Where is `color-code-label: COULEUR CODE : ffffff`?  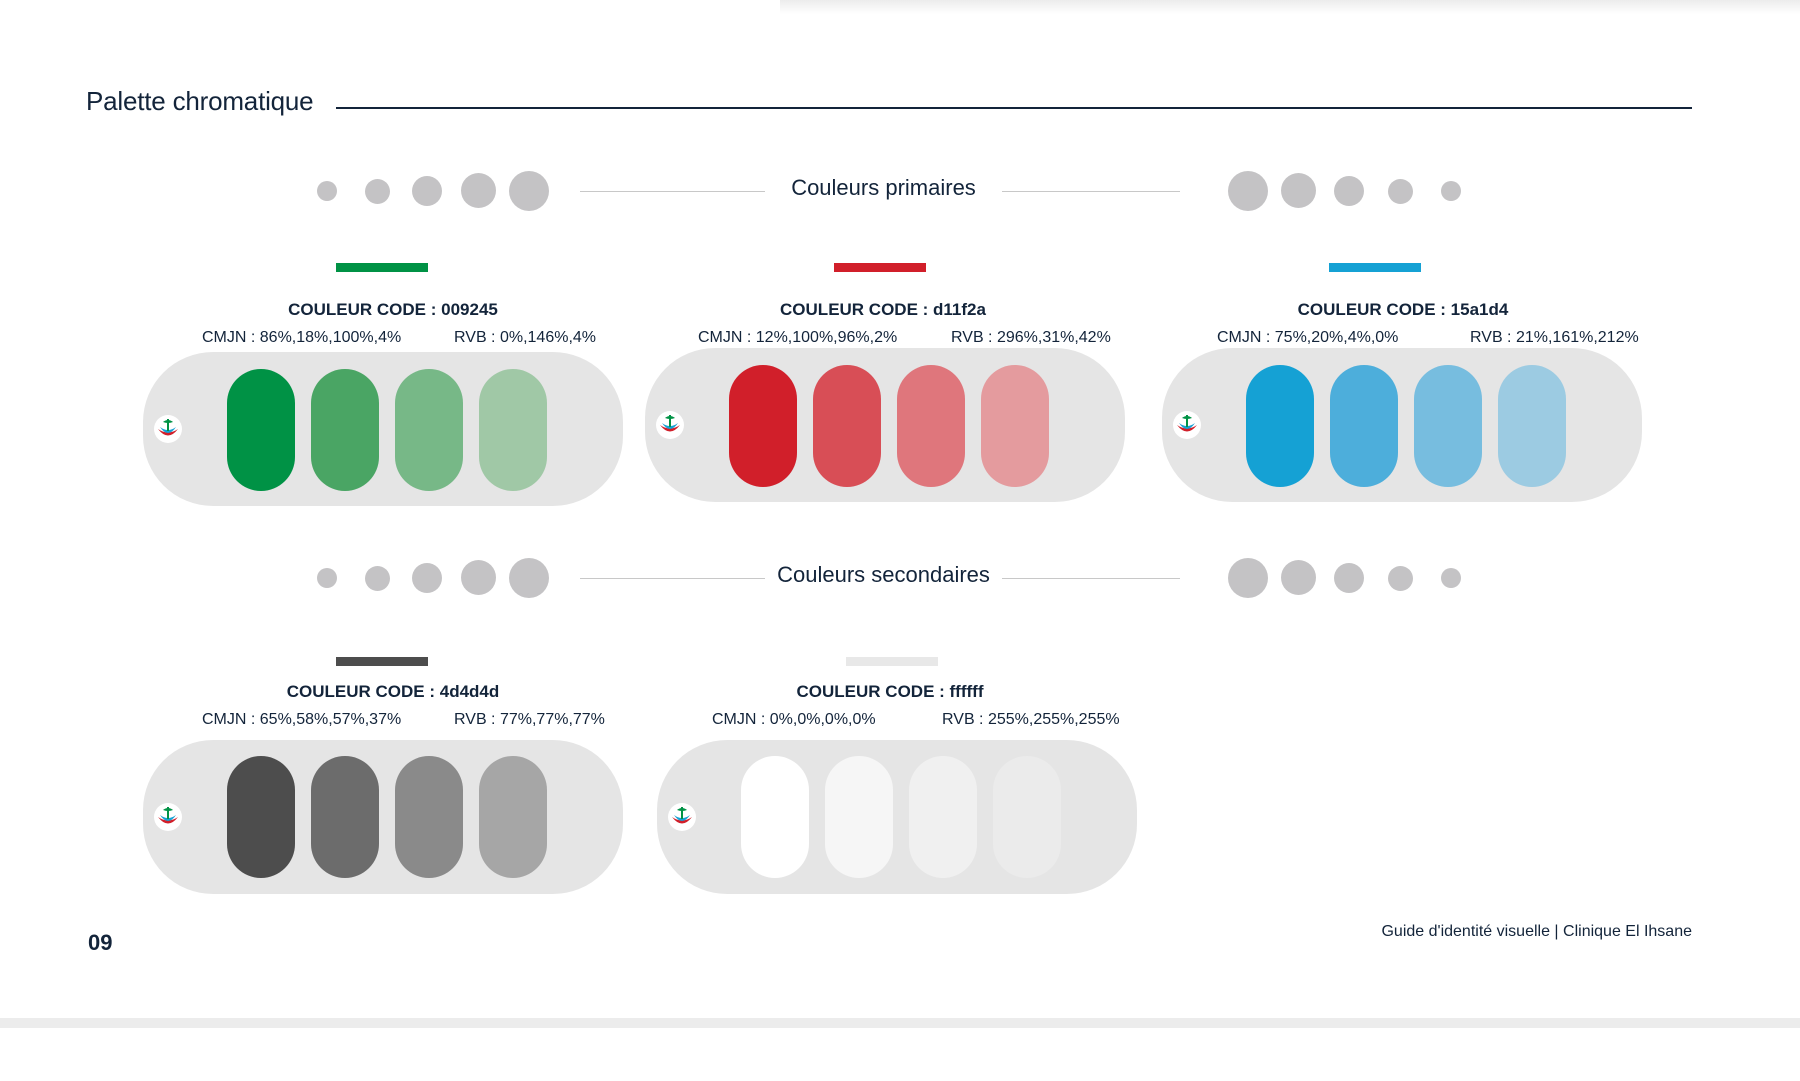
color-code-label: COULEUR CODE : ffffff is located at coordinates (890, 691).